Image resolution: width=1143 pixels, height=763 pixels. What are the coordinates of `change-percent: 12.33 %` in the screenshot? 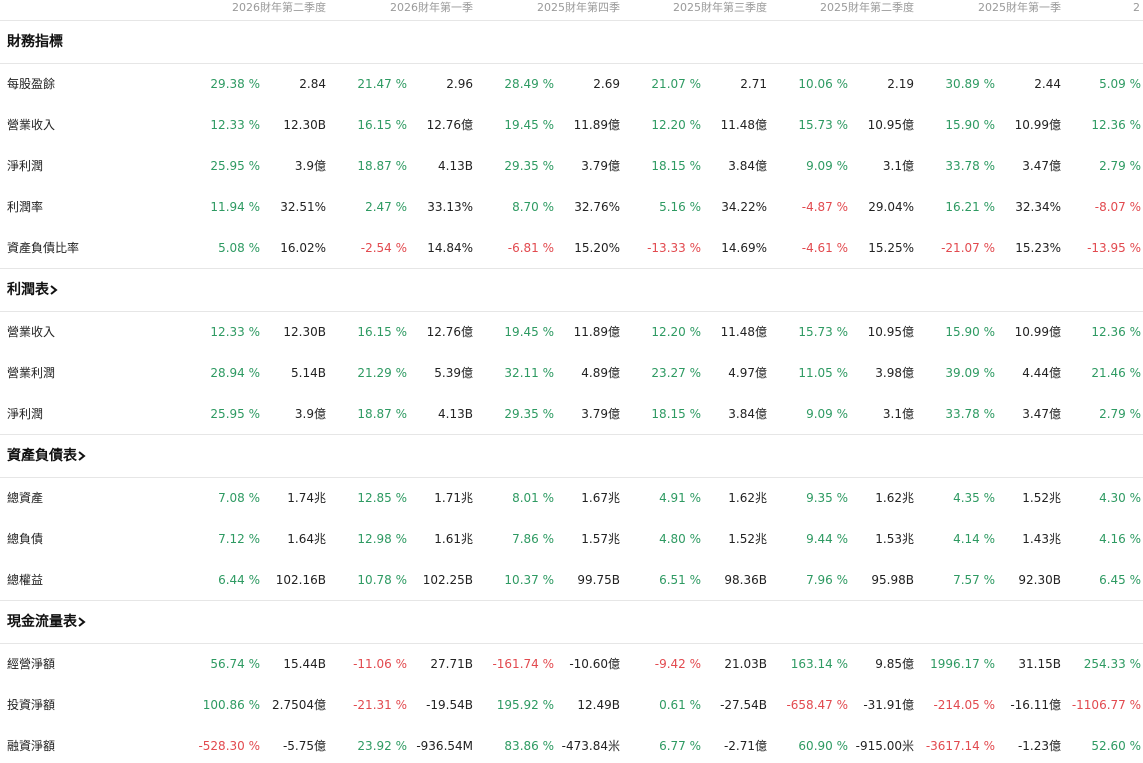 It's located at (235, 125).